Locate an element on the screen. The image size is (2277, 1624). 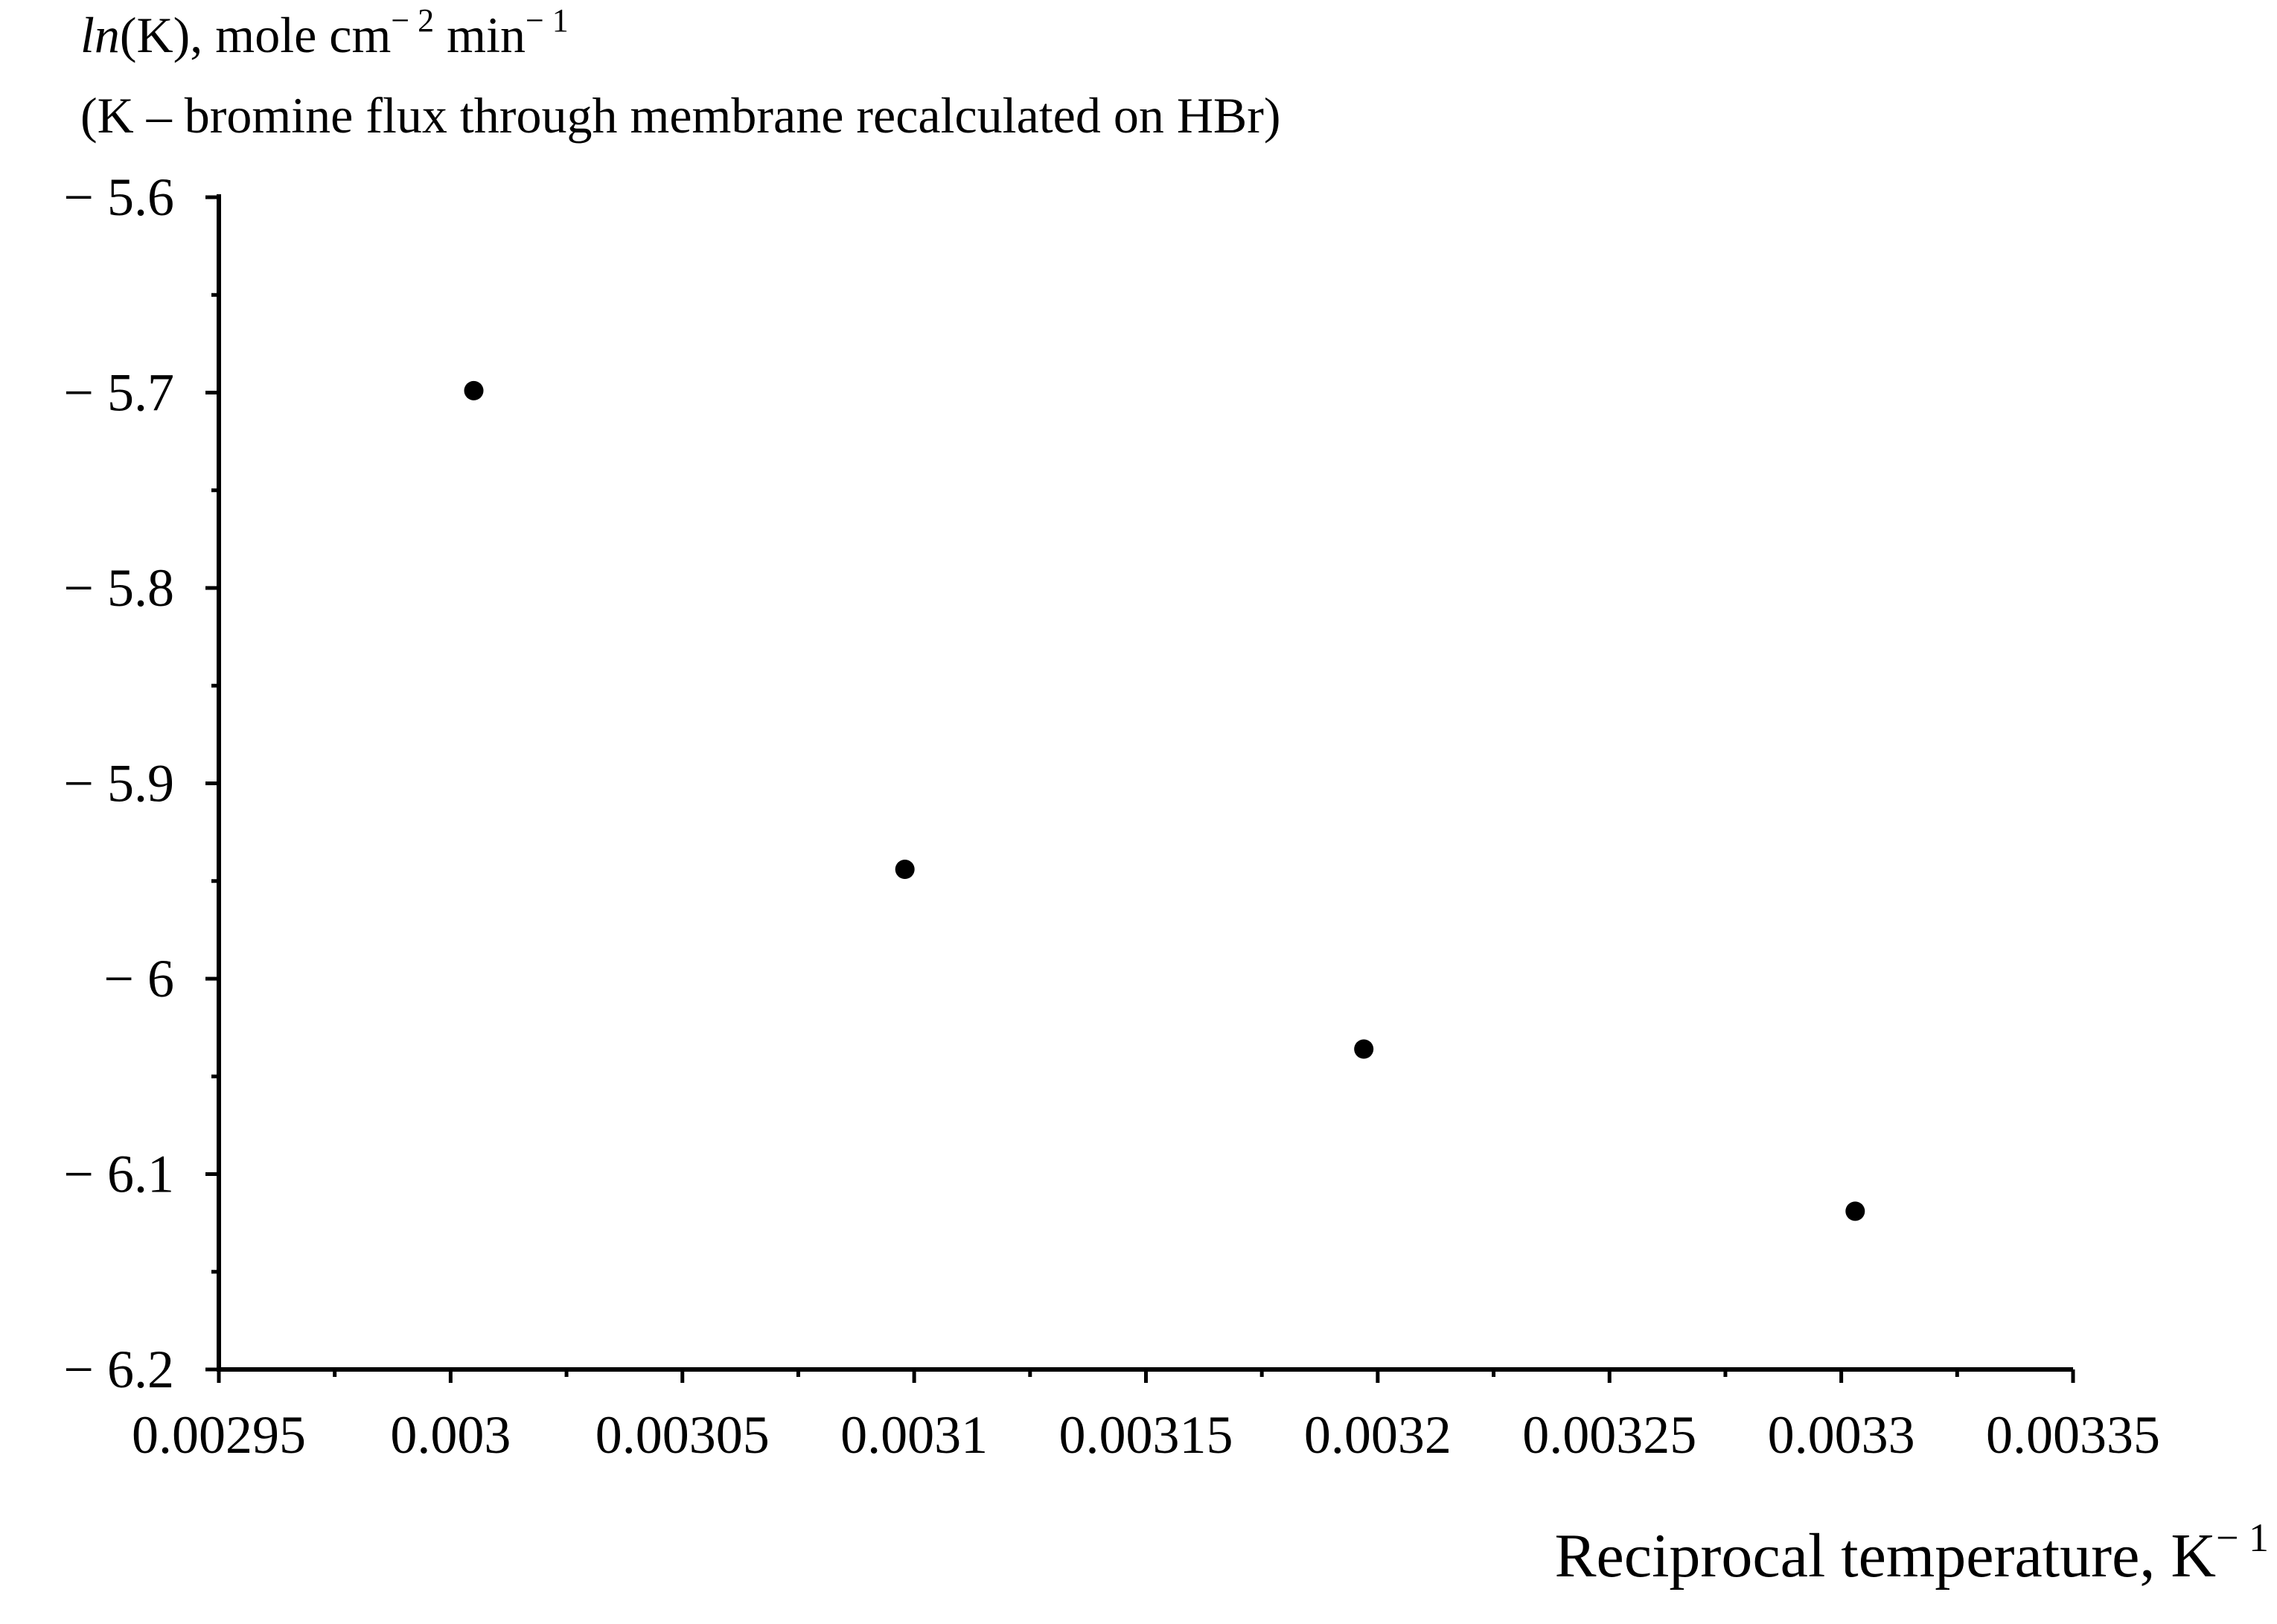
y-axis-title-sup1: − 2 is located at coordinates (412, 20).